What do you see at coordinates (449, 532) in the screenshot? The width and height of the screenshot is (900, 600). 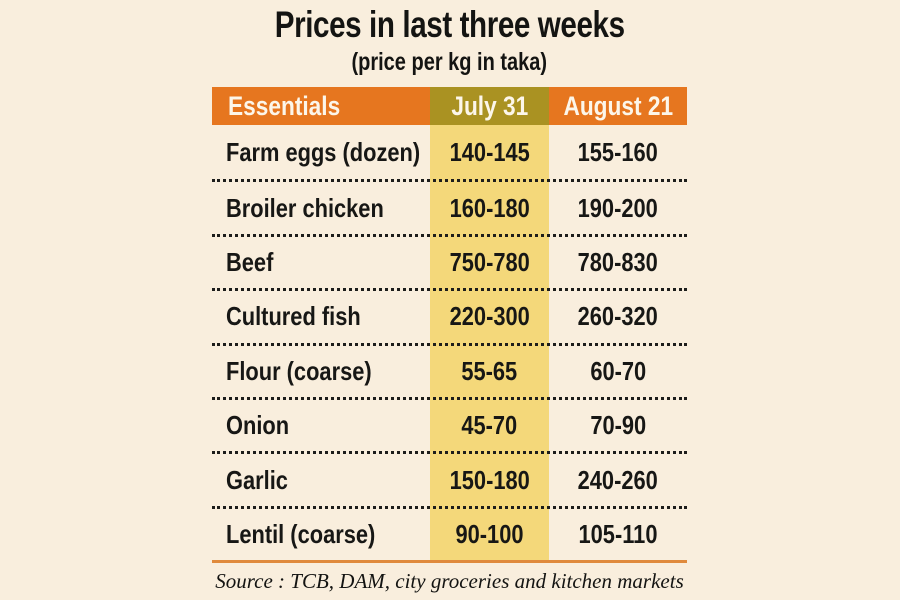 I see `table-row: Lentil (coarse) 90-100 105-110` at bounding box center [449, 532].